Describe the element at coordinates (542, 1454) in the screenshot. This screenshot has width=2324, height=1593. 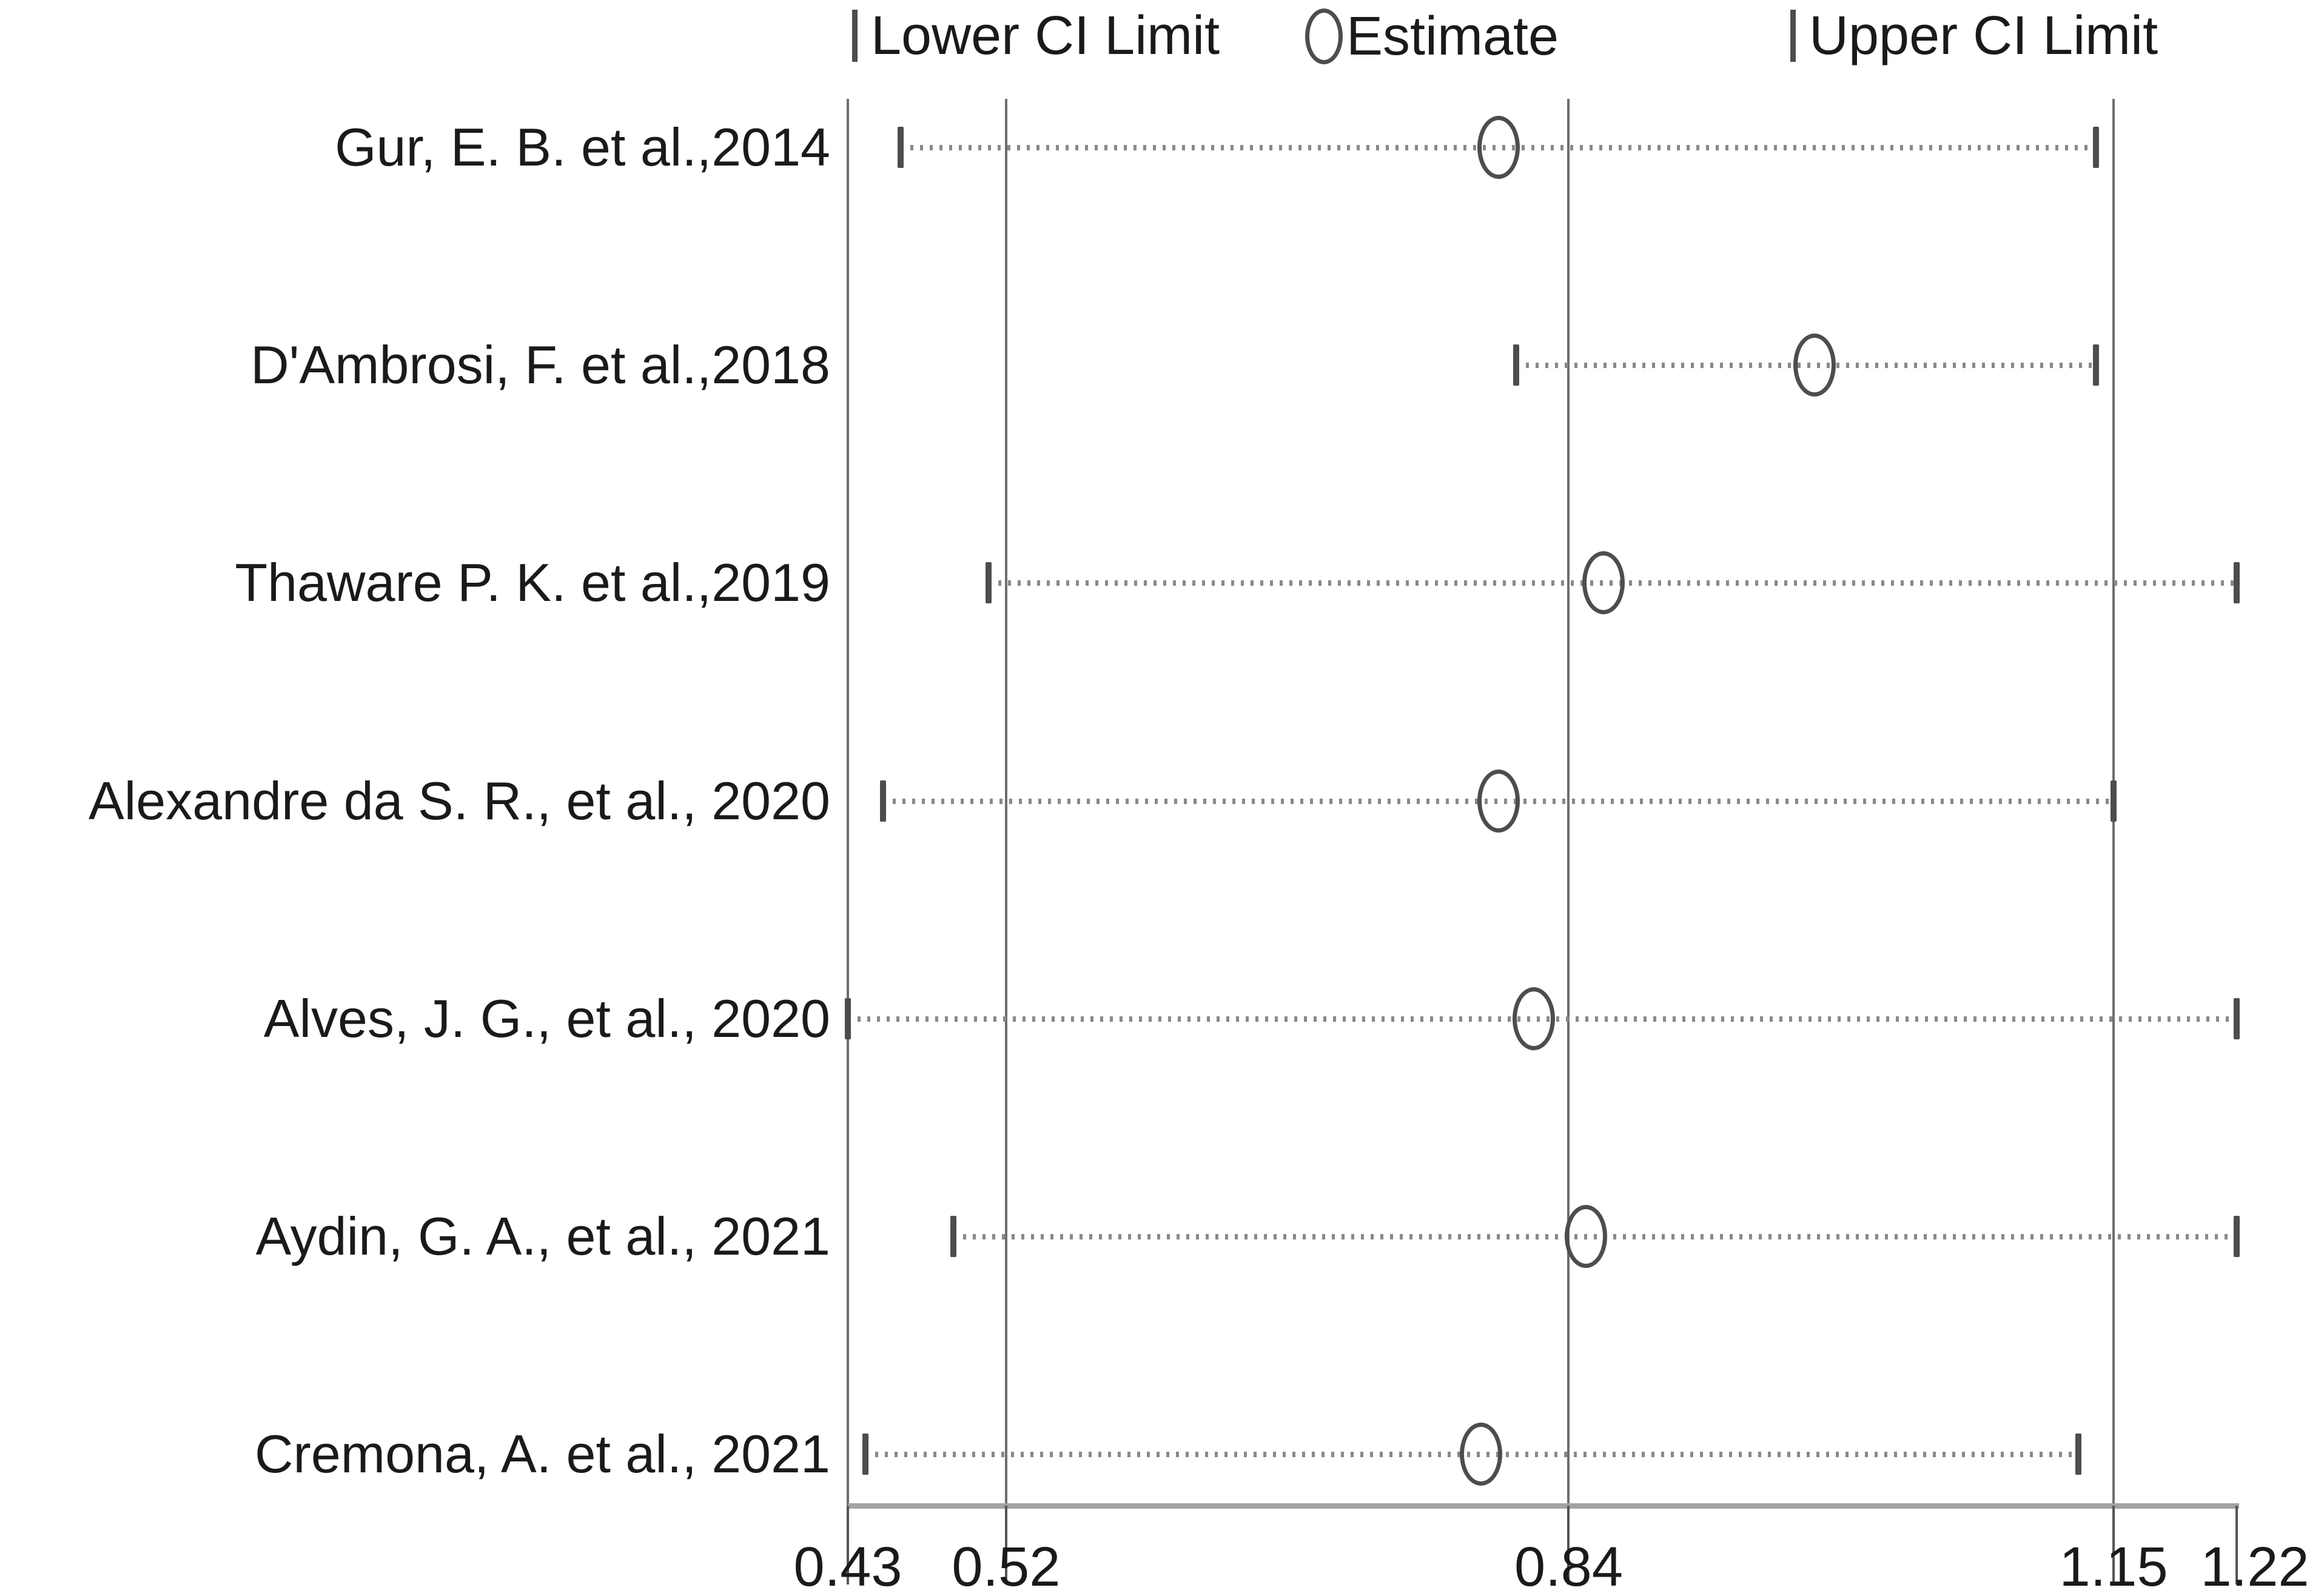
I see `study-label: Cremona, A. et al., 2021` at that location.